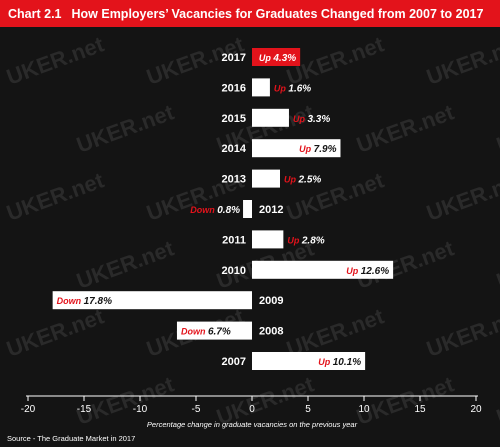 This screenshot has width=500, height=447. What do you see at coordinates (234, 149) in the screenshot?
I see `year-label-2014: 2014` at bounding box center [234, 149].